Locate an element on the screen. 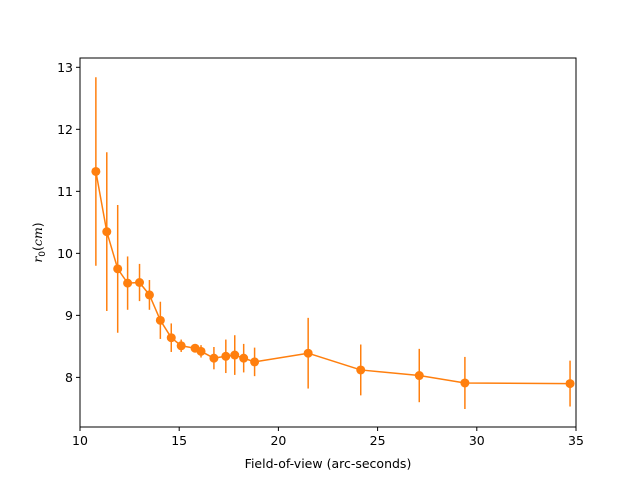 The width and height of the screenshot is (640, 480). x-tick-label: 35 is located at coordinates (576, 440).